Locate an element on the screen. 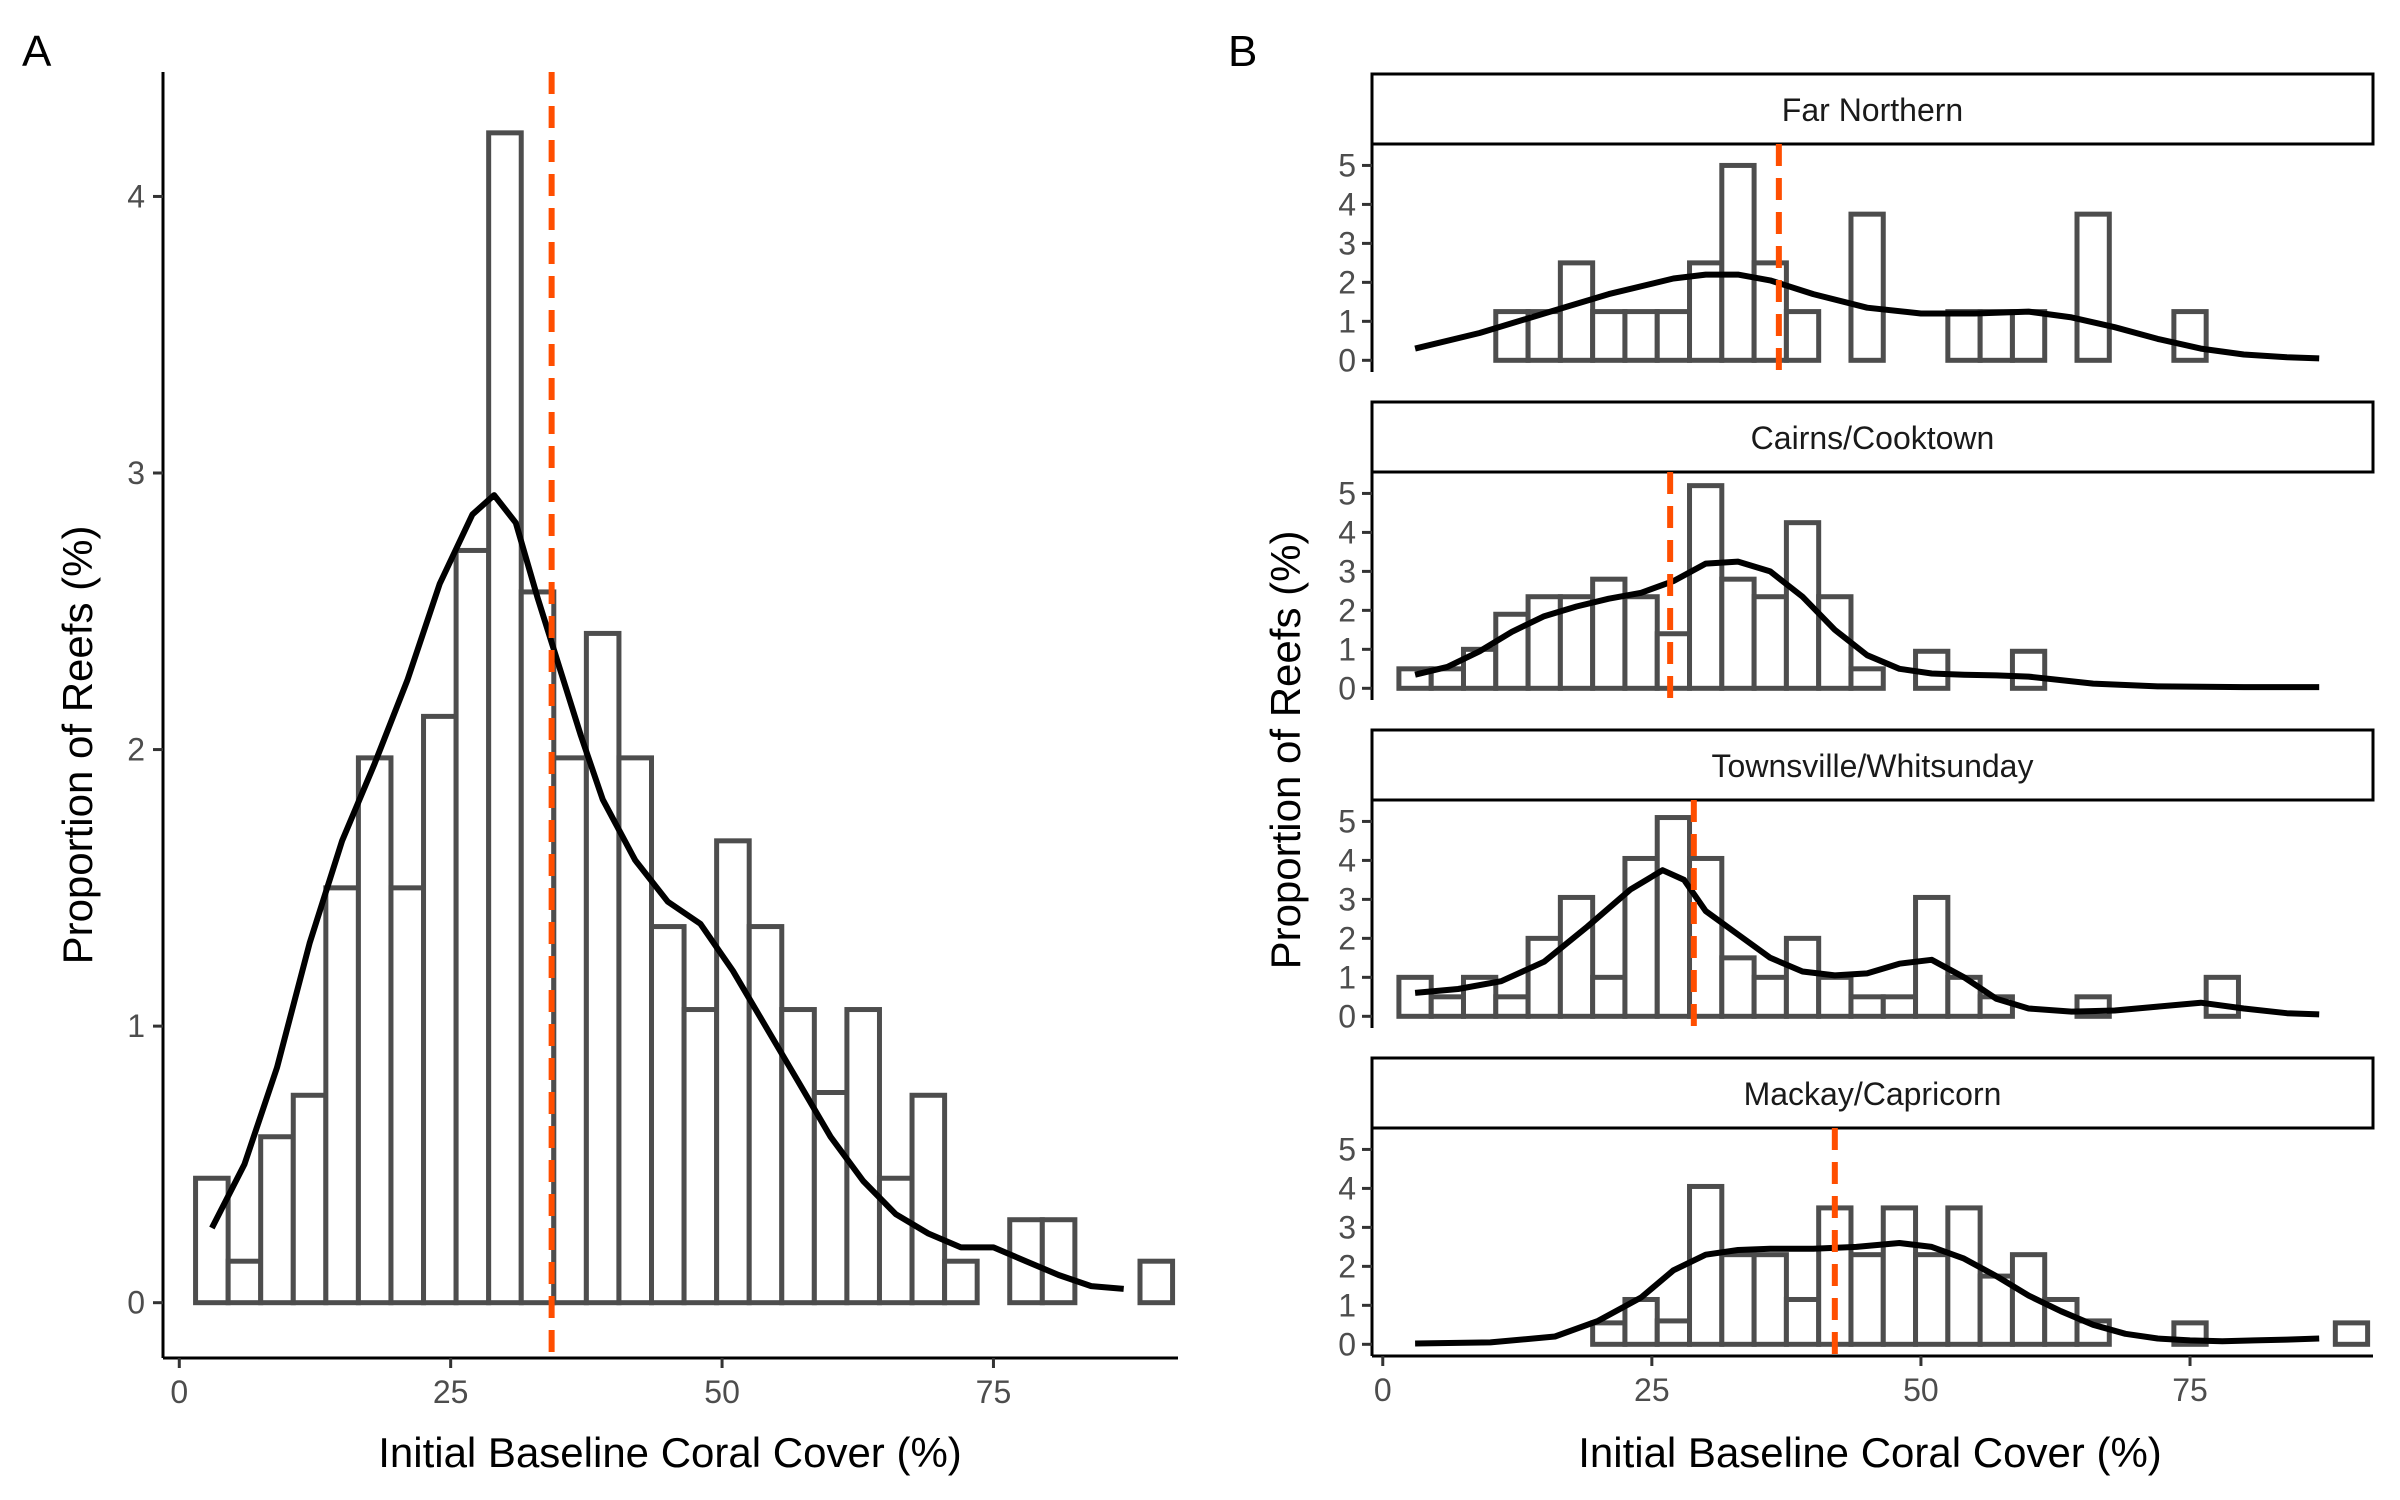  panel-a-y-tick-label: 0 is located at coordinates (136, 1303).